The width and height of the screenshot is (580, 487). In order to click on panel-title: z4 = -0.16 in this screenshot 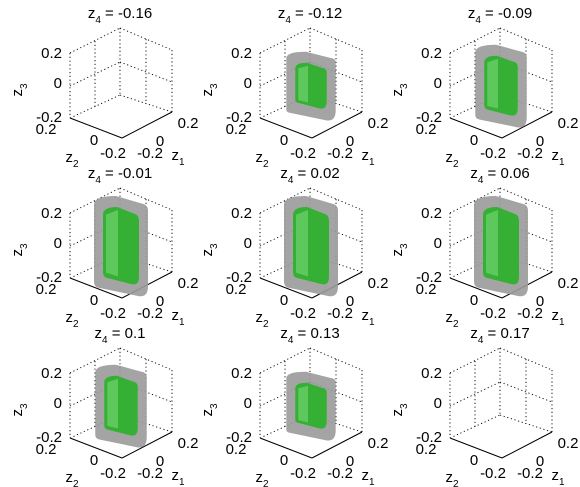, I will do `click(120, 15)`.